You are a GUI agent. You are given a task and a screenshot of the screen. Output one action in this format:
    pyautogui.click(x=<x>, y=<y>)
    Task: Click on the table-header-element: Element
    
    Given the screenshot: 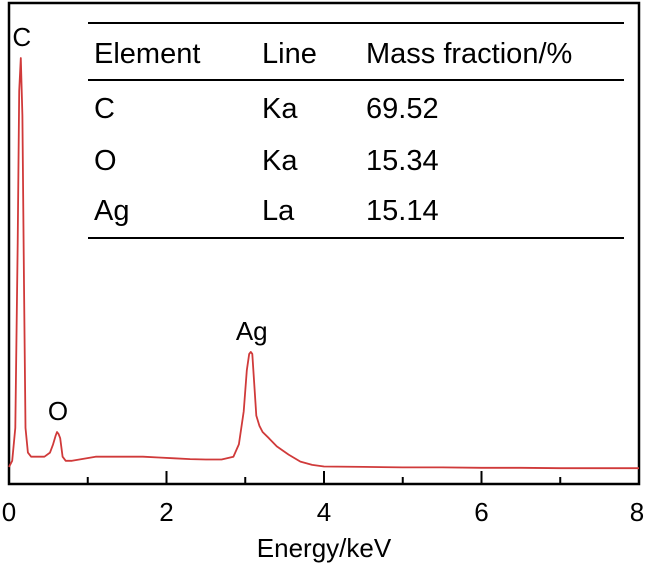 What is the action you would take?
    pyautogui.click(x=147, y=54)
    